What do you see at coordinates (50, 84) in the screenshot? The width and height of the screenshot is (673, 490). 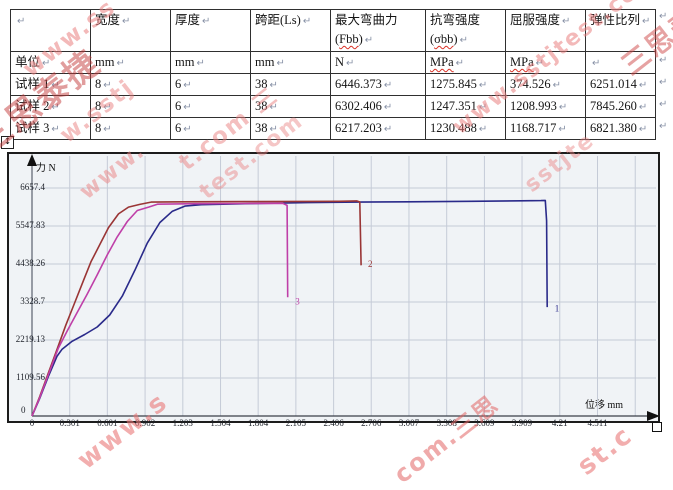 I see `table-cell: 试样 1 ↵` at bounding box center [50, 84].